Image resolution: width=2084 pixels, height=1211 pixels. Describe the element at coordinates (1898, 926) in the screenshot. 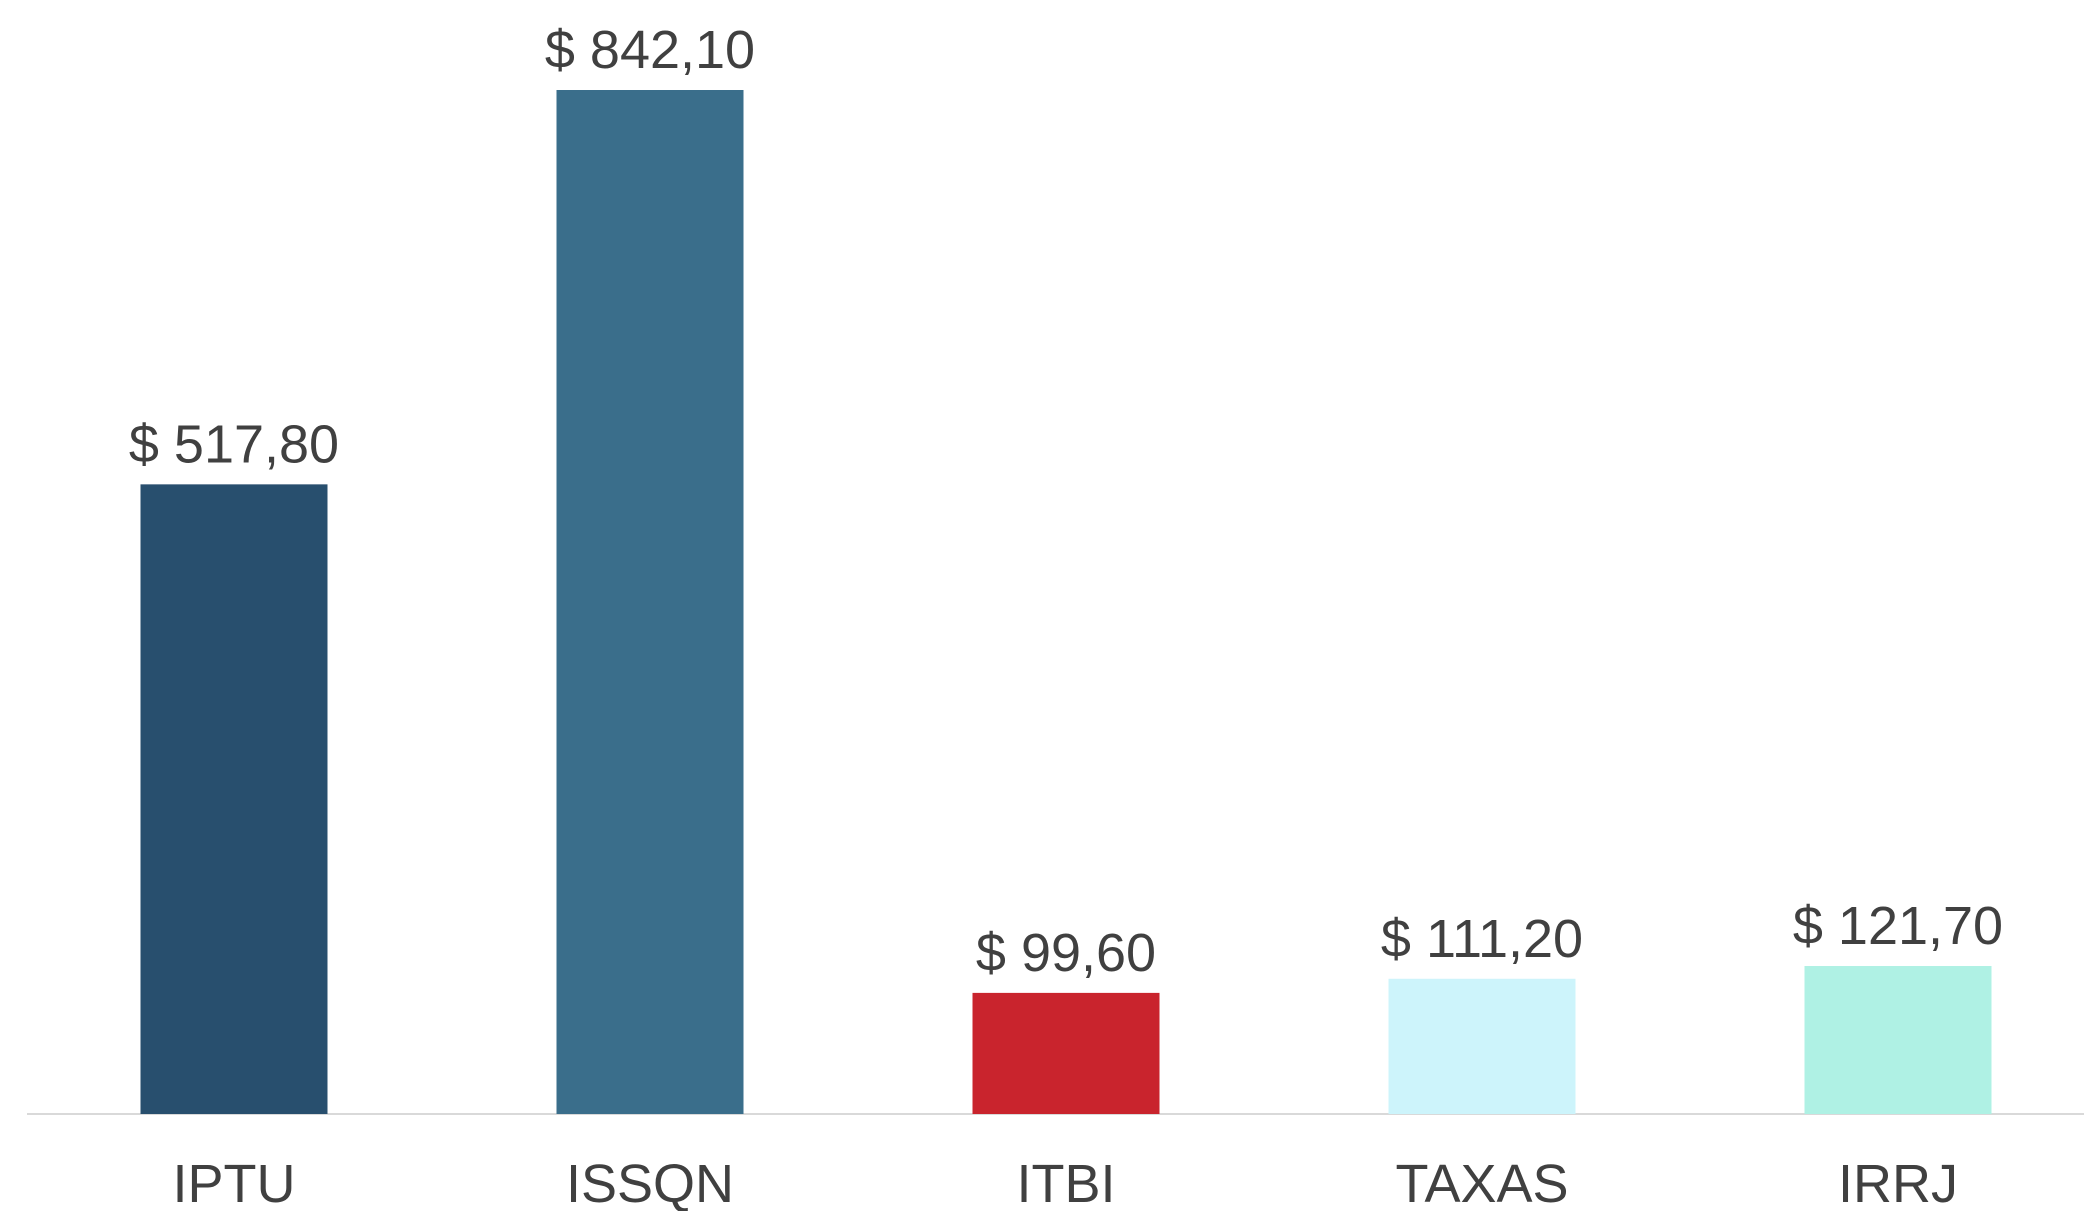

I see `data-label: $ 121,70` at that location.